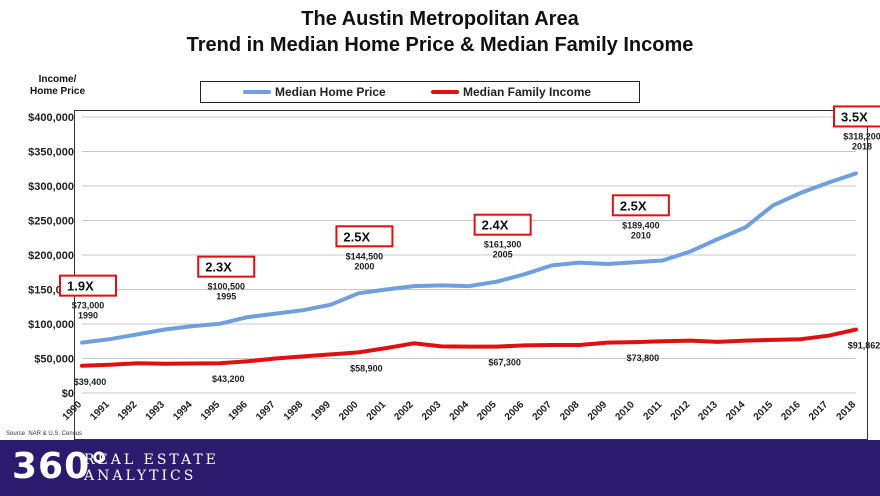 The width and height of the screenshot is (880, 496). I want to click on legend-item-family-income: Median Family Income, so click(511, 92).